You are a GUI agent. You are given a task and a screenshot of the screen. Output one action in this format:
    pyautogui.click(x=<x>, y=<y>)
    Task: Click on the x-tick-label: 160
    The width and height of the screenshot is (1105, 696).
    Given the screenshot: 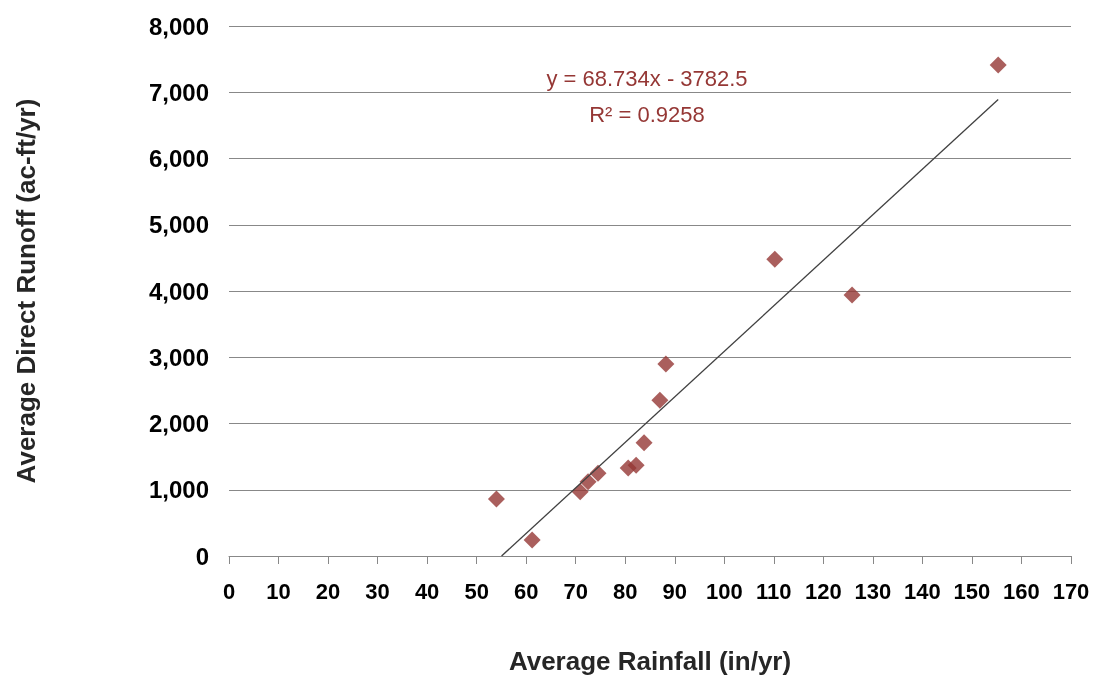 What is the action you would take?
    pyautogui.click(x=1021, y=591)
    